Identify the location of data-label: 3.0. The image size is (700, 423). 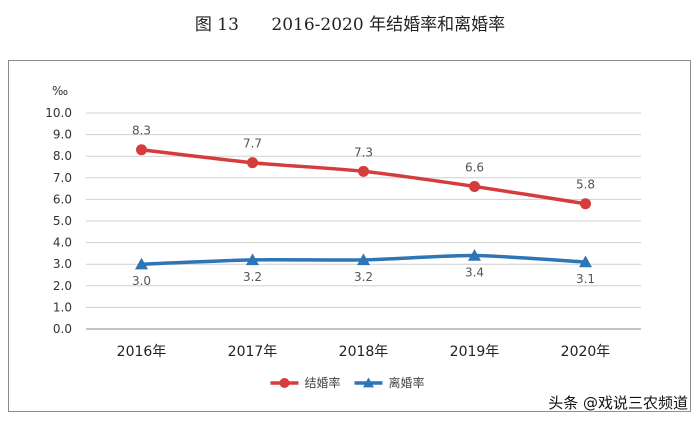
(141, 281).